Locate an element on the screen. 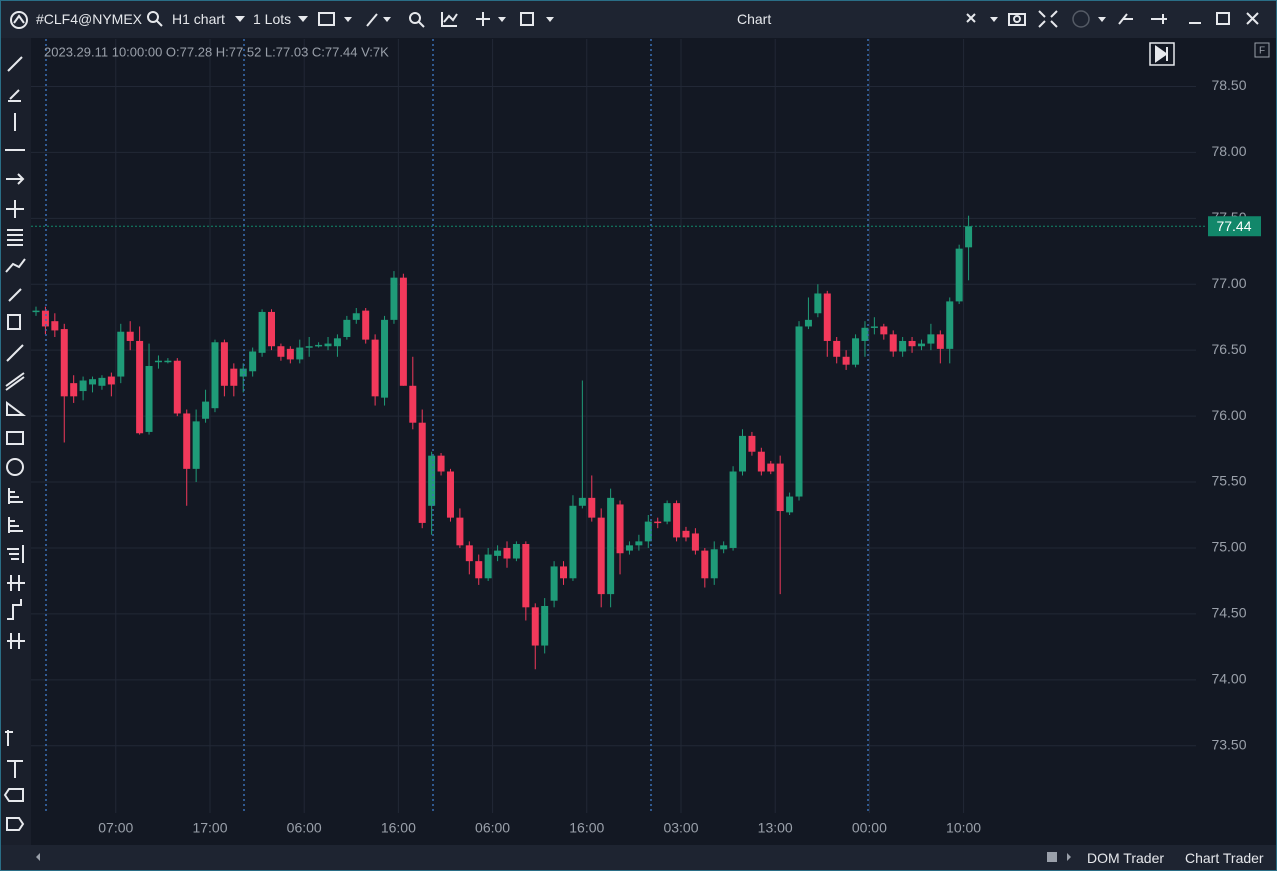 The height and width of the screenshot is (871, 1277). x-tick-label: 10:00 is located at coordinates (963, 828).